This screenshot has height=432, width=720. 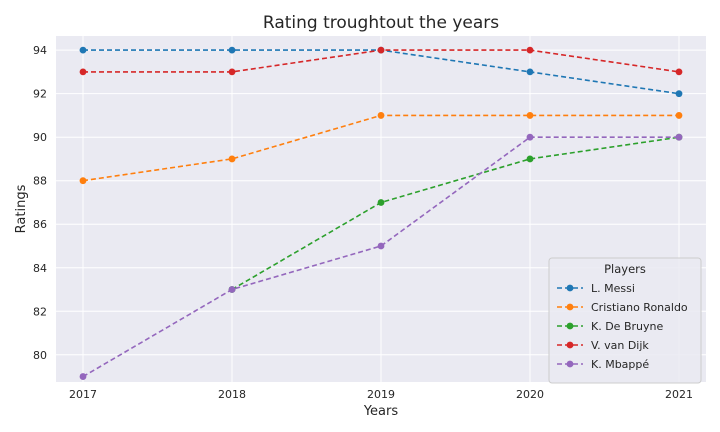 What do you see at coordinates (232, 394) in the screenshot?
I see `x-tick-label: 2018` at bounding box center [232, 394].